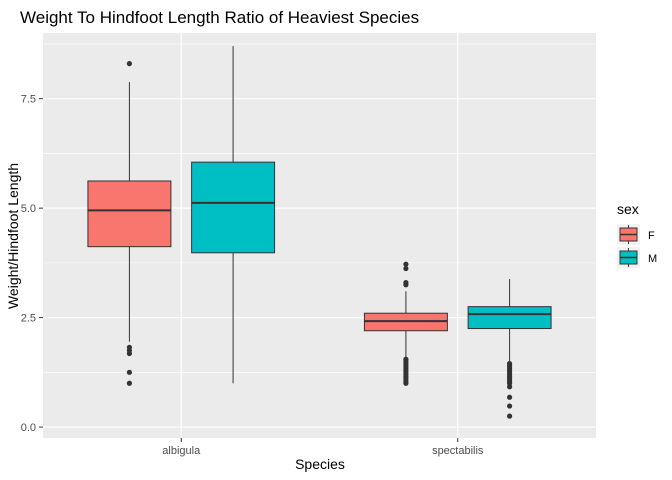 Image resolution: width=672 pixels, height=480 pixels. I want to click on x-axis-title: Species, so click(320, 464).